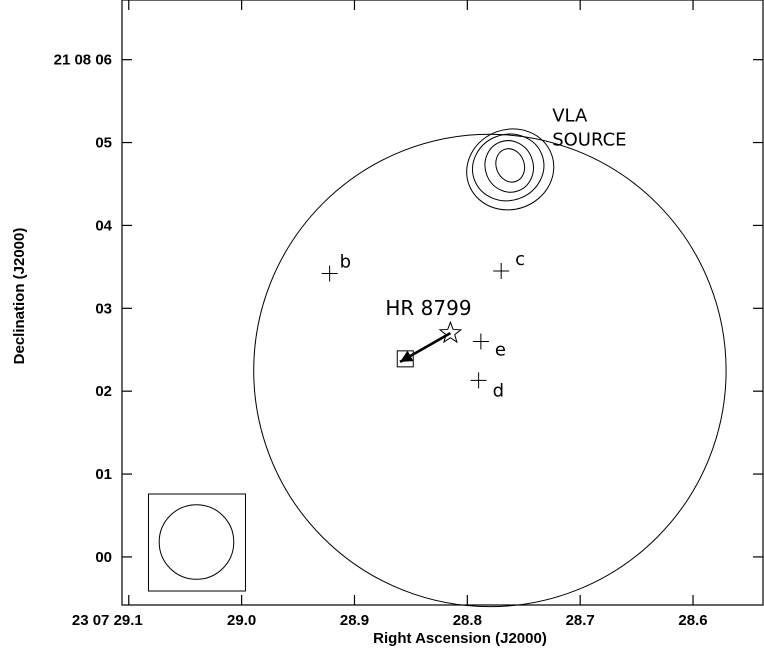  Describe the element at coordinates (589, 139) in the screenshot. I see `vla-label-line2: SOURCE` at that location.